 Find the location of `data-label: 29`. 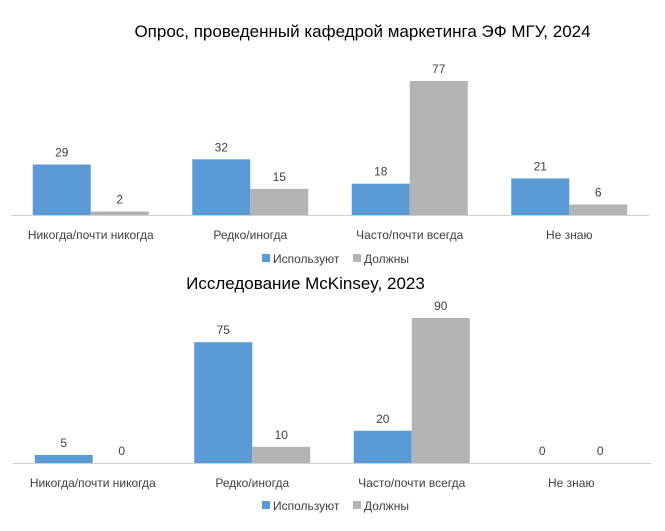

data-label: 29 is located at coordinates (62, 153).